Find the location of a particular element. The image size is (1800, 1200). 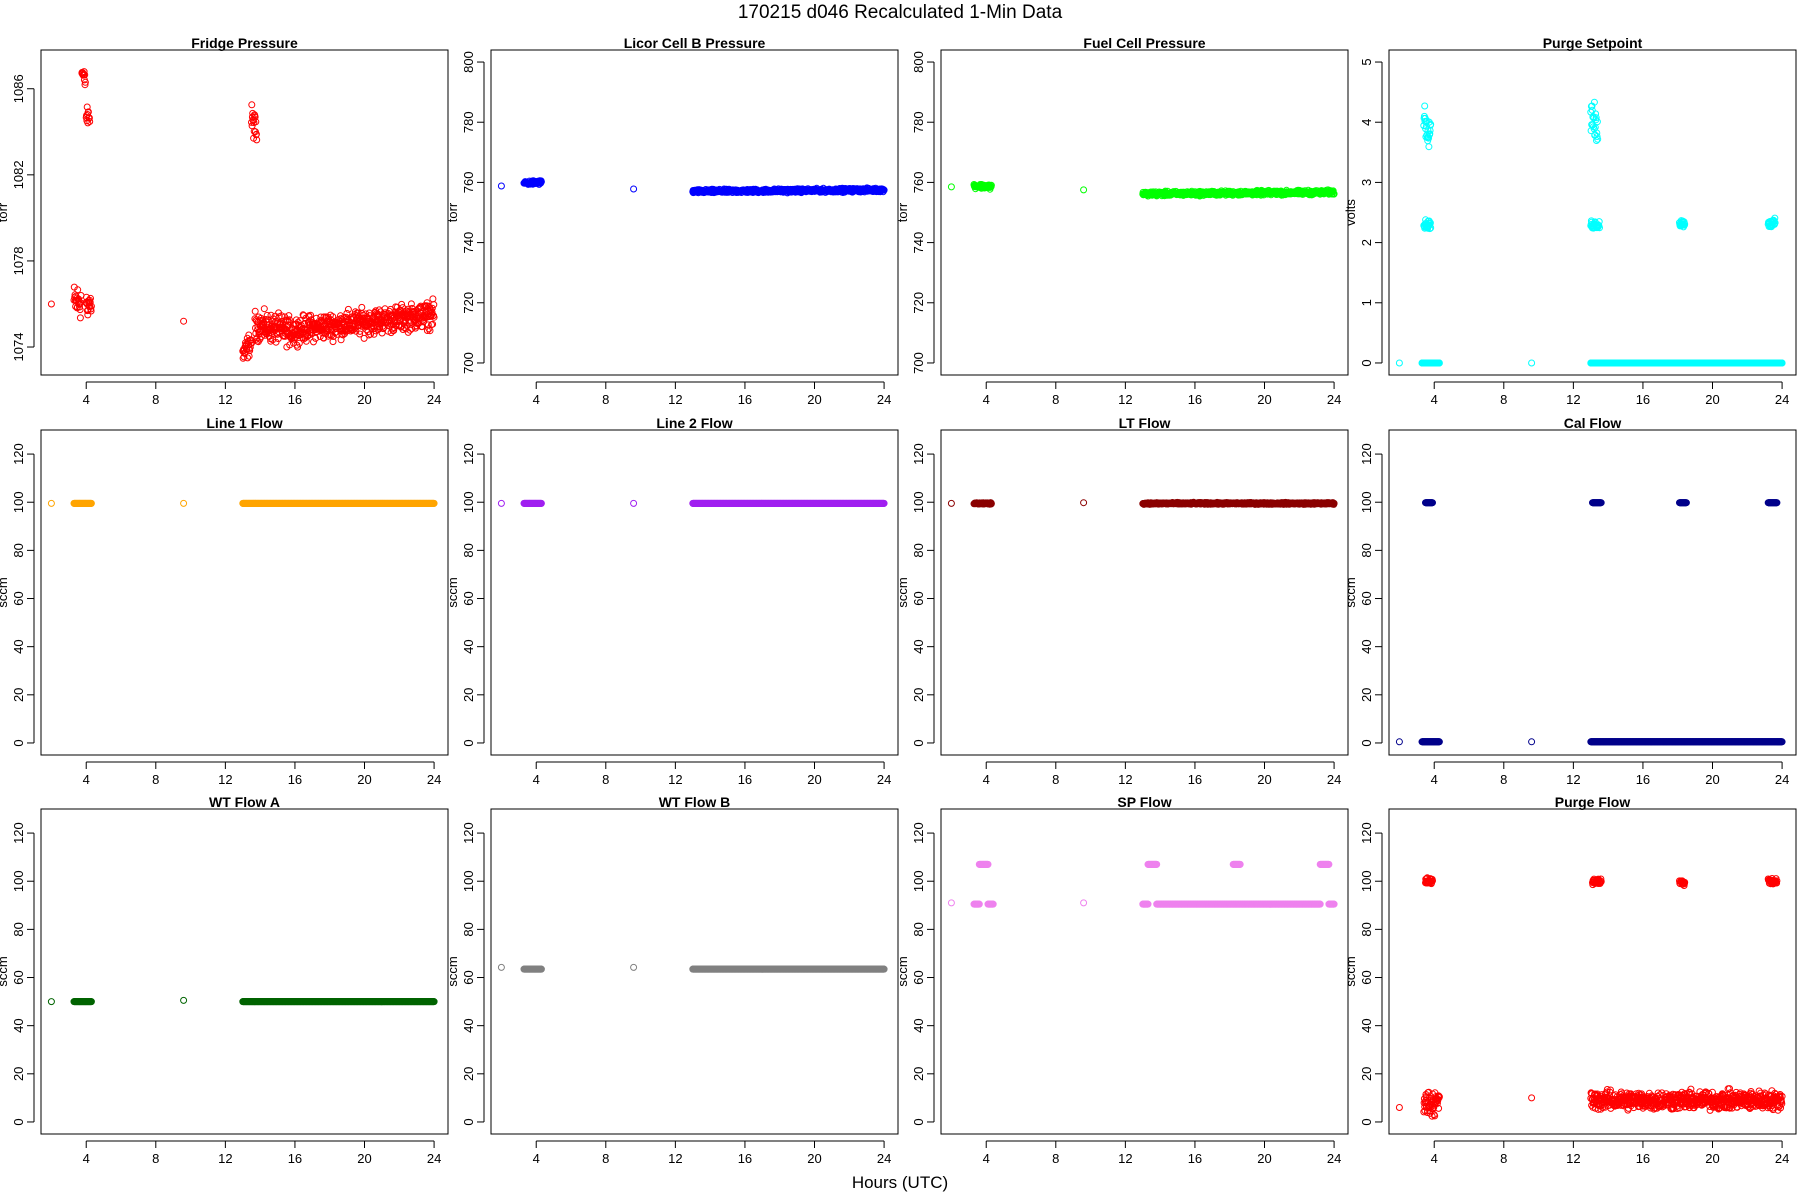

y-axis-label: sccm is located at coordinates (902, 592).